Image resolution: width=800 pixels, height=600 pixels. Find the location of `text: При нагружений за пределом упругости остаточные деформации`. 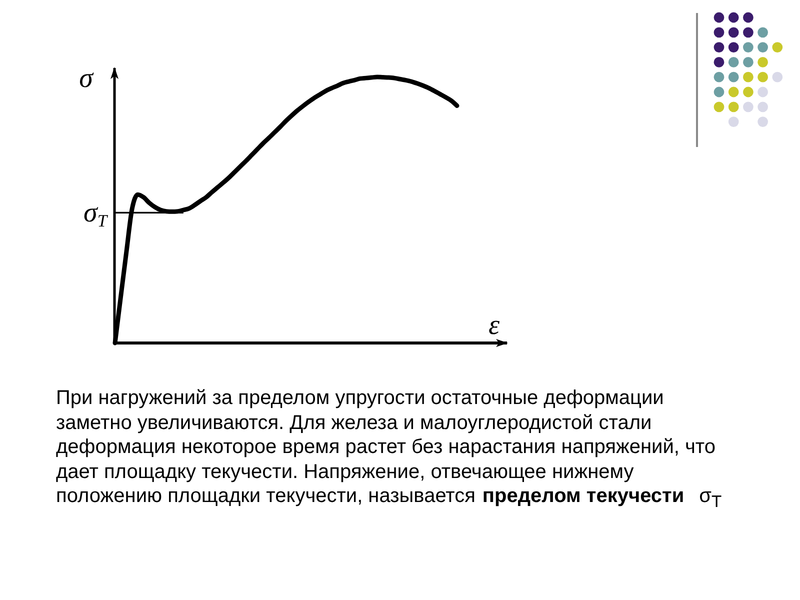

text: При нагружений за пределом упругости остаточные деформации is located at coordinates (360, 398).